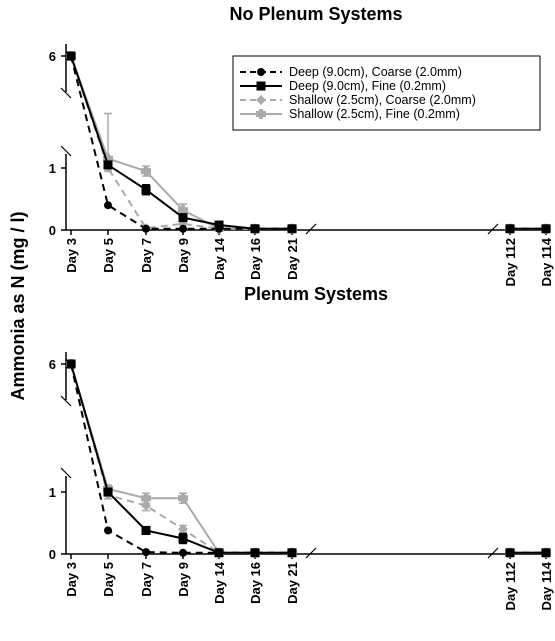 The width and height of the screenshot is (555, 641). I want to click on legend-marker-cross, so click(261, 114).